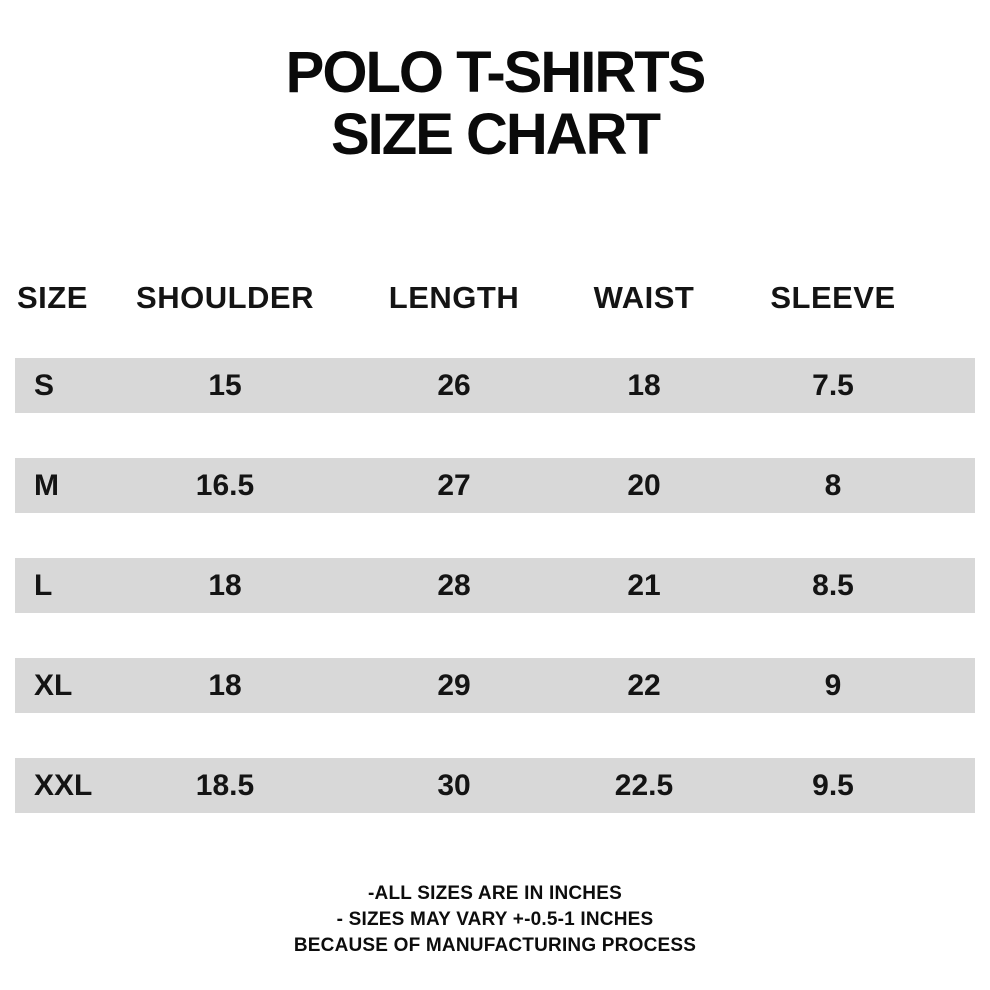  Describe the element at coordinates (43, 585) in the screenshot. I see `cell-size: L` at that location.